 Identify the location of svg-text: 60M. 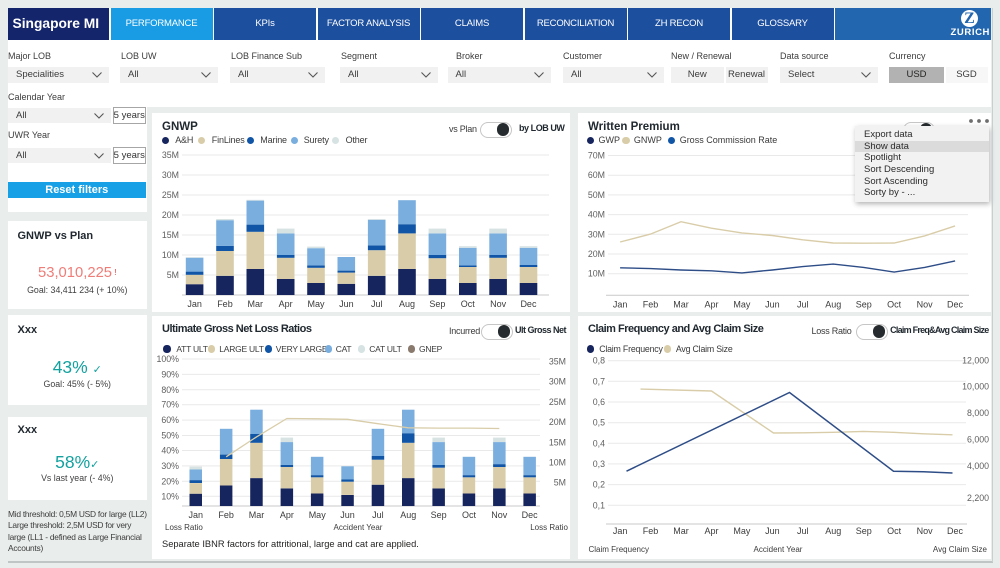
(595, 175).